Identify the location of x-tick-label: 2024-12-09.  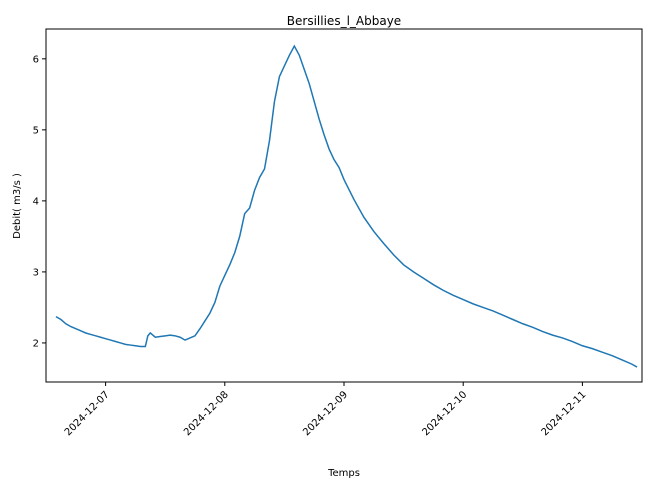
(325, 413).